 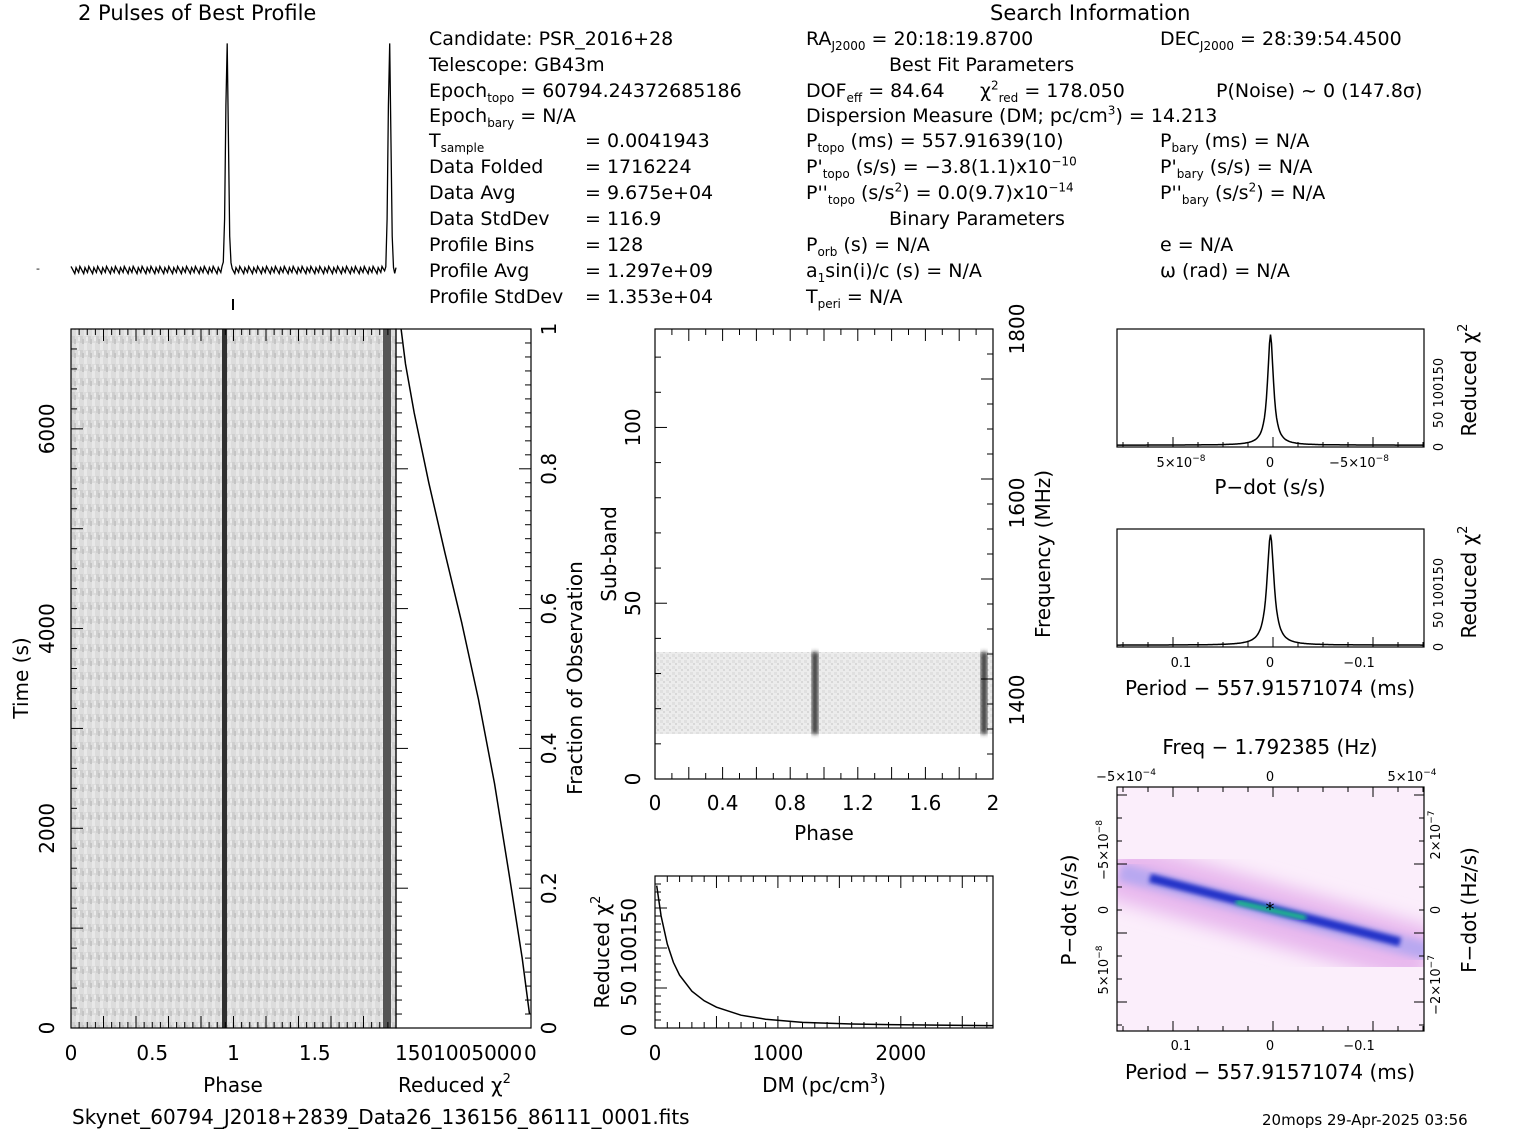 I want to click on chi2-reduced: χ2red = 178.050, so click(x=1052, y=91).